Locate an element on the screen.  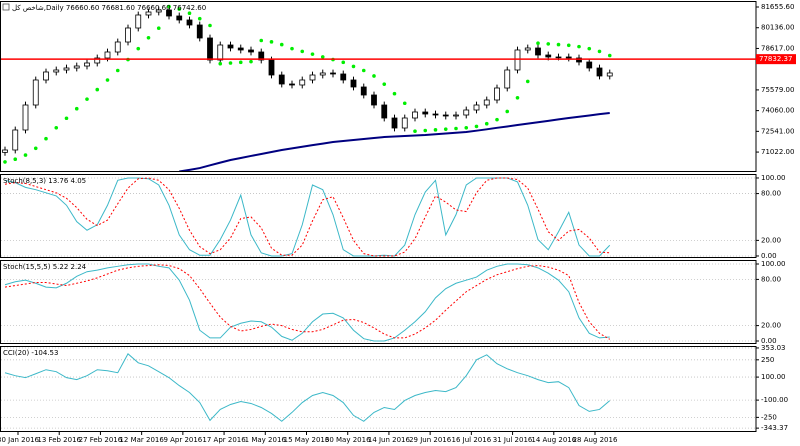
x-tick-label: 31 Jul 2016 is located at coordinates (513, 440).